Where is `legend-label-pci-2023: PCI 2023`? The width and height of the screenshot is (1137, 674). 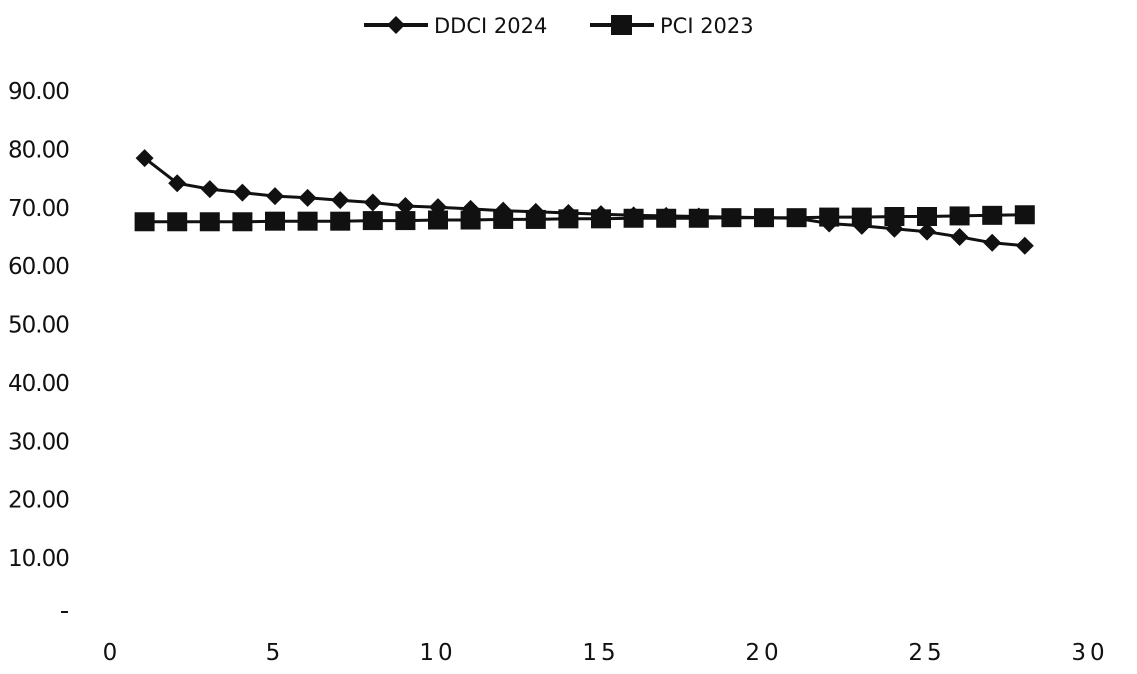
legend-label-pci-2023: PCI 2023 is located at coordinates (707, 26).